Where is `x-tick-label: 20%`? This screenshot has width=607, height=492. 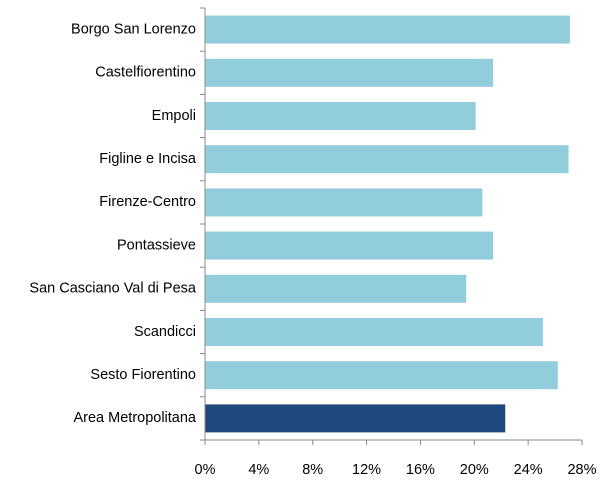 x-tick-label: 20% is located at coordinates (474, 470).